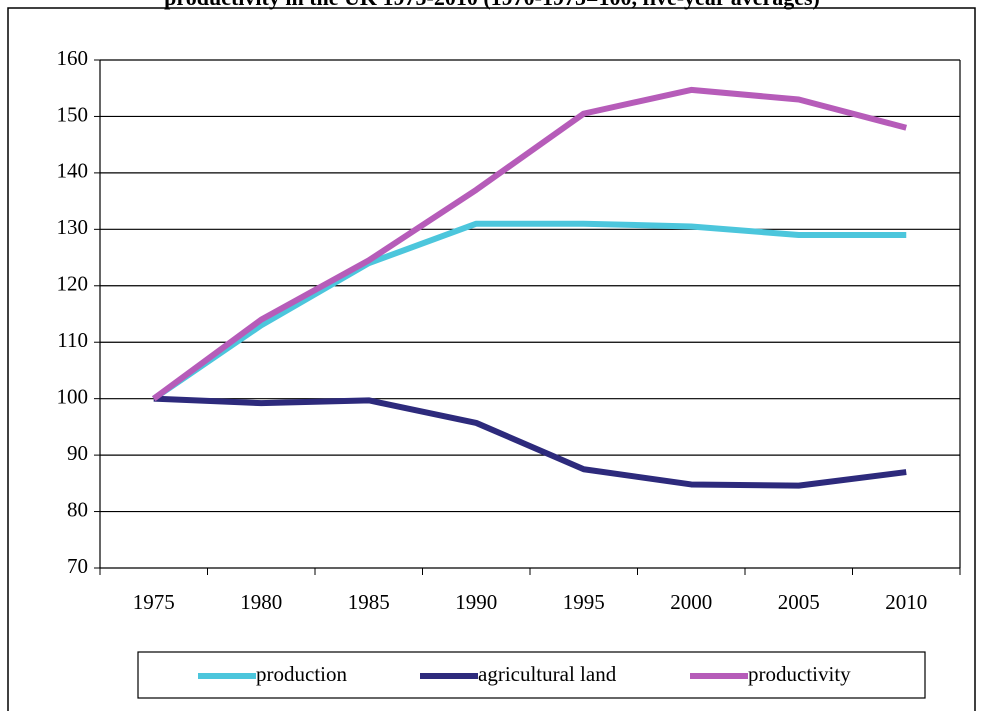 This screenshot has width=985, height=711. What do you see at coordinates (73, 171) in the screenshot?
I see `y-tick-label: 140` at bounding box center [73, 171].